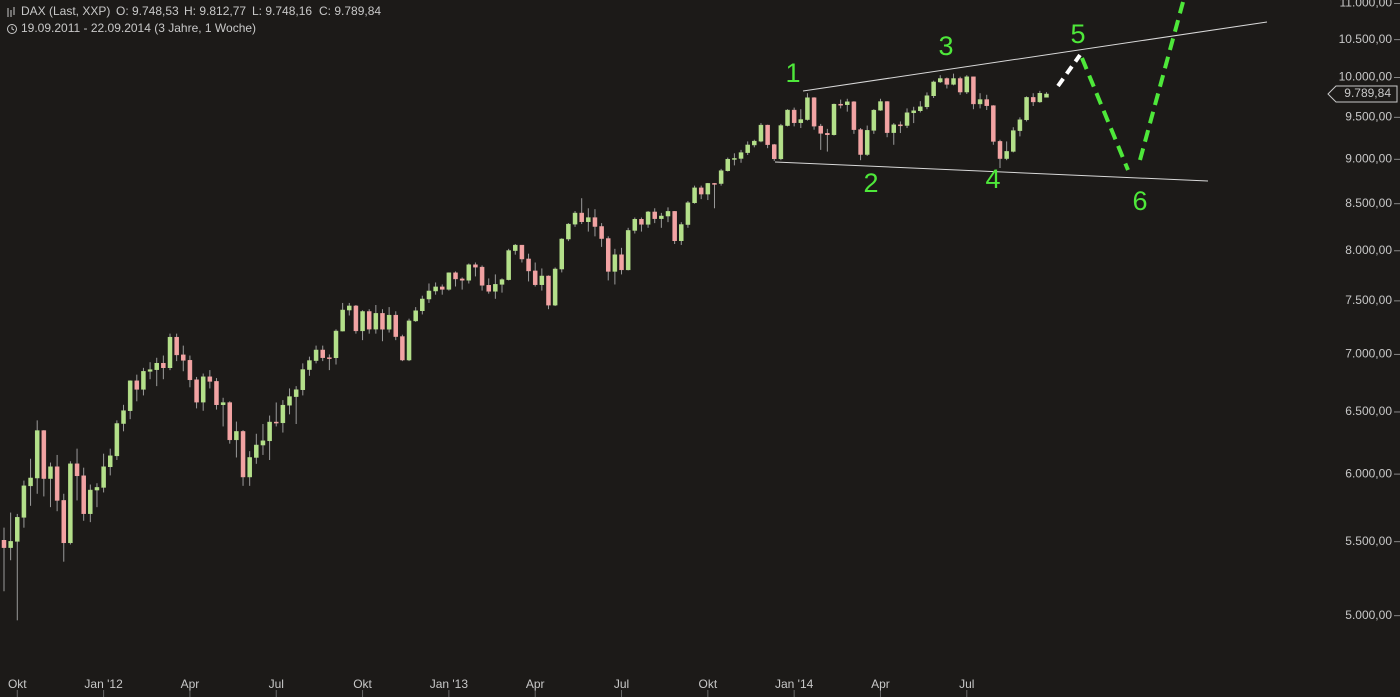  I want to click on y-tick-label: 7.000,00, so click(1368, 354).